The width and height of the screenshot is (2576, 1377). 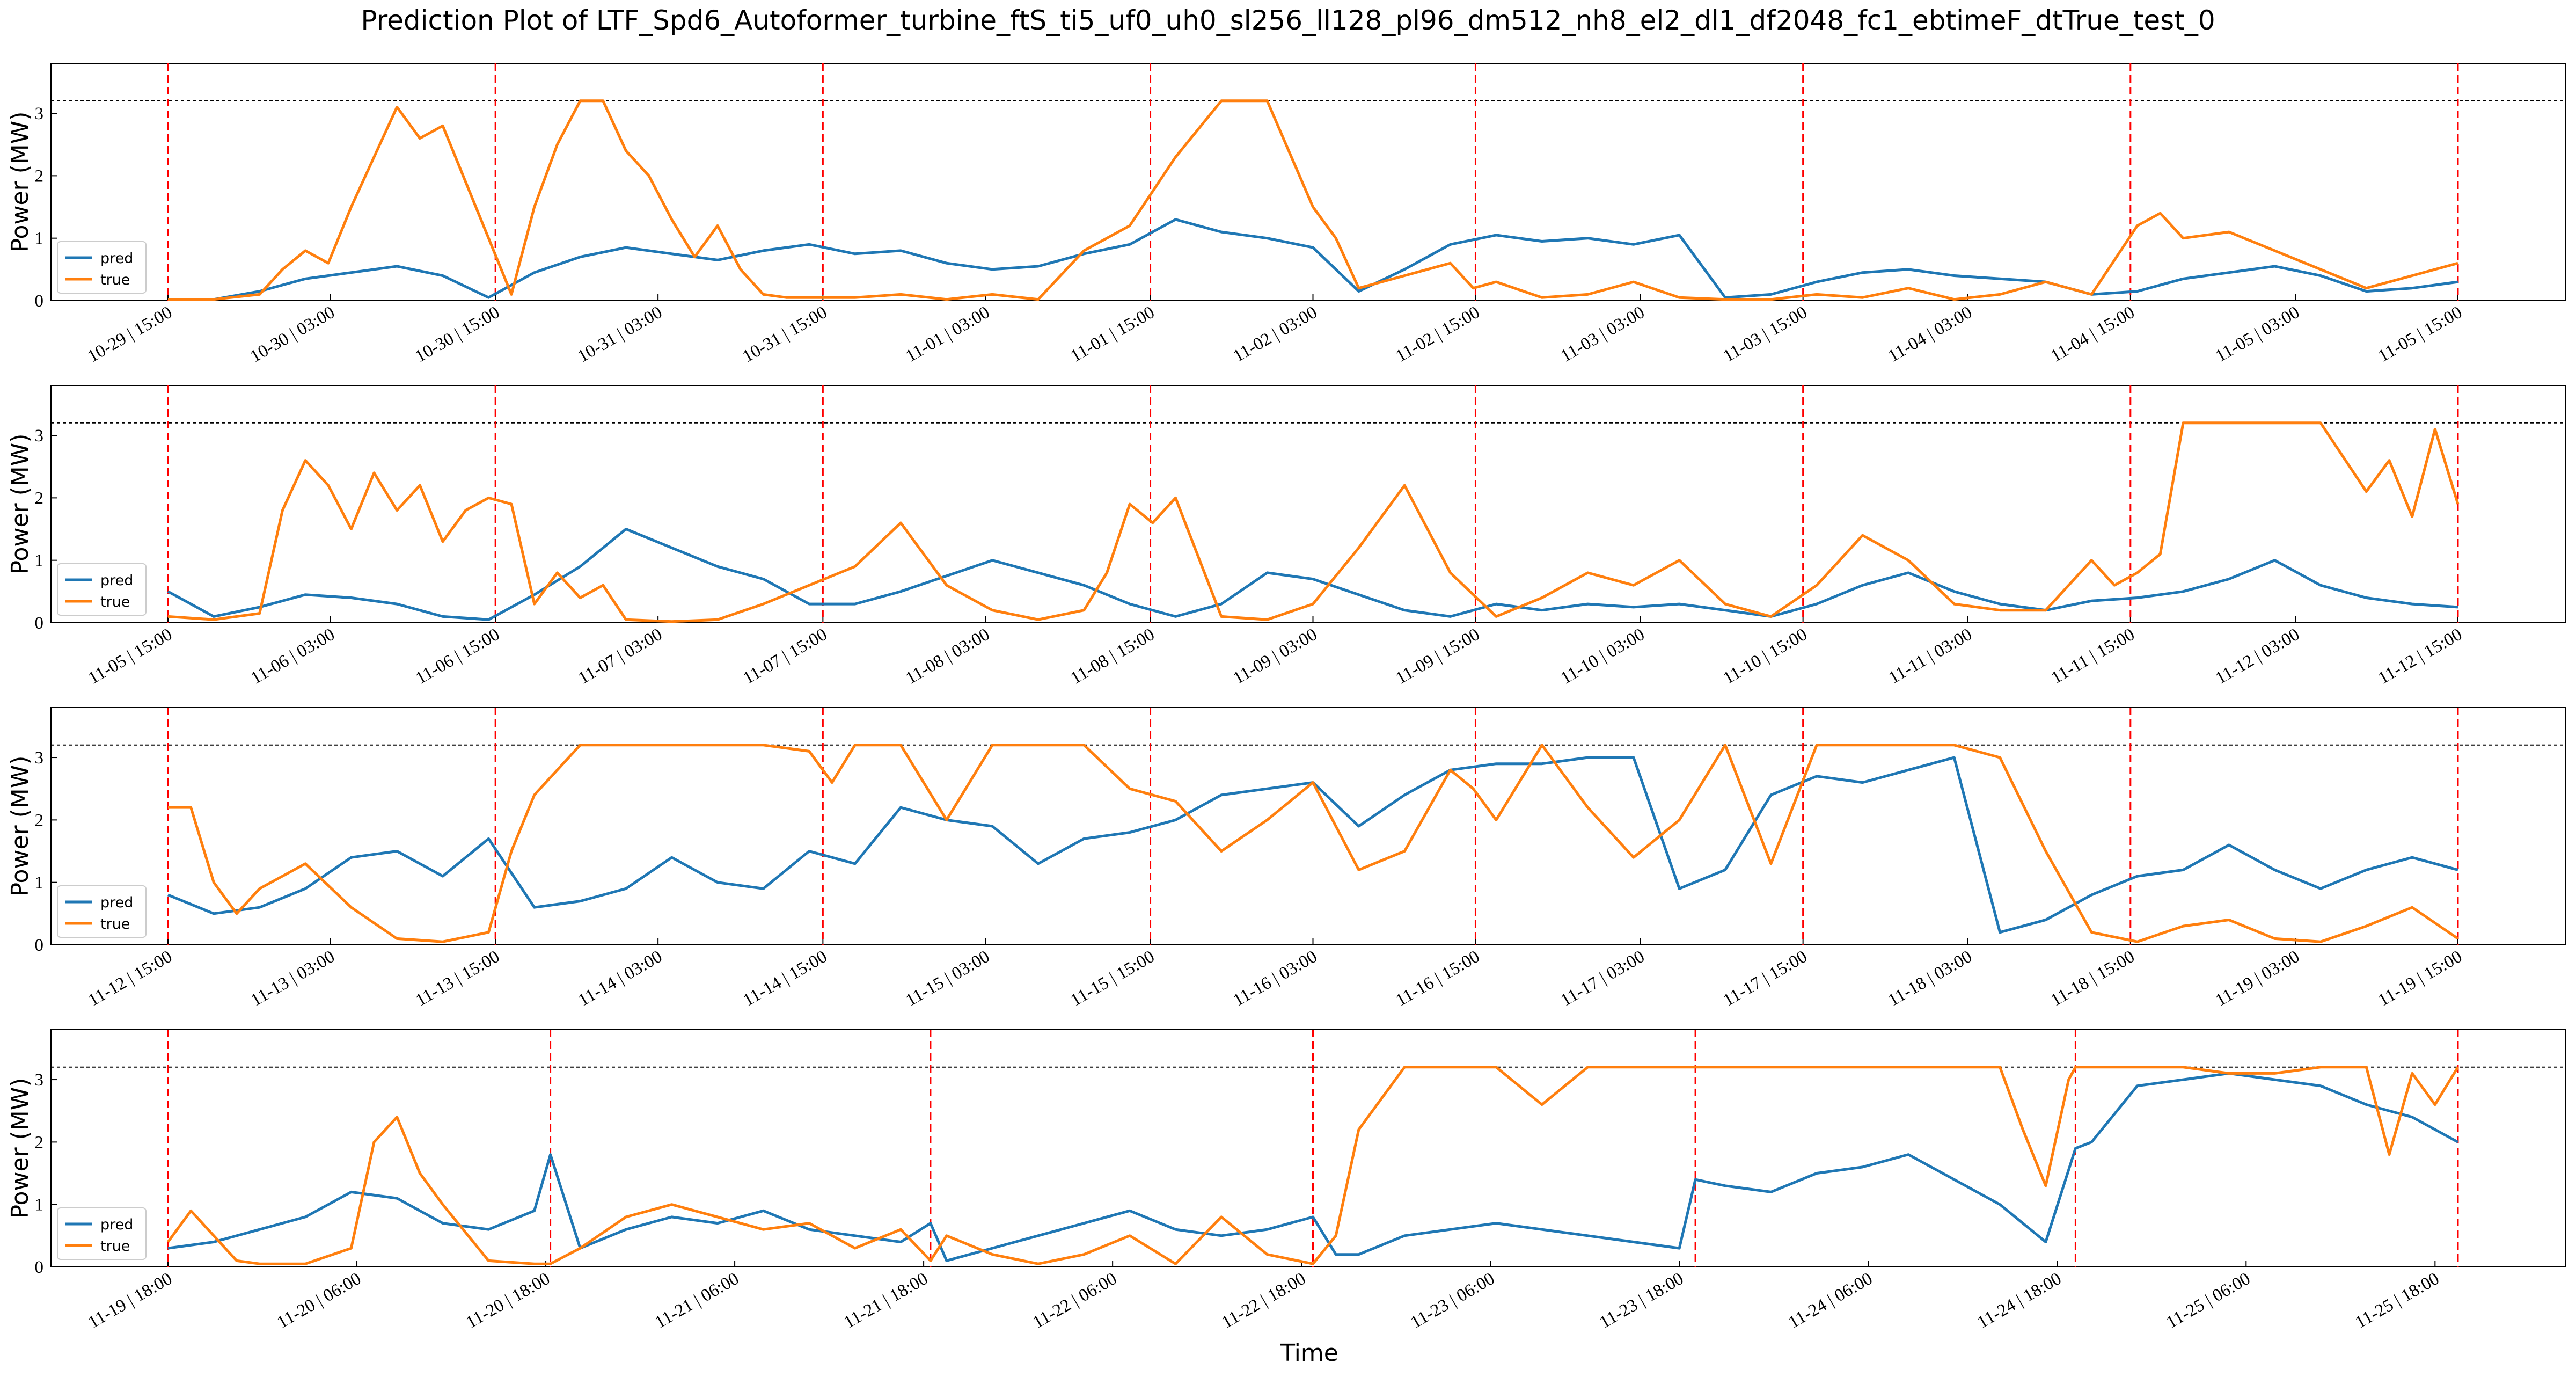 I want to click on x-tick-label: 11-23 | 06:00, so click(x=1452, y=1300).